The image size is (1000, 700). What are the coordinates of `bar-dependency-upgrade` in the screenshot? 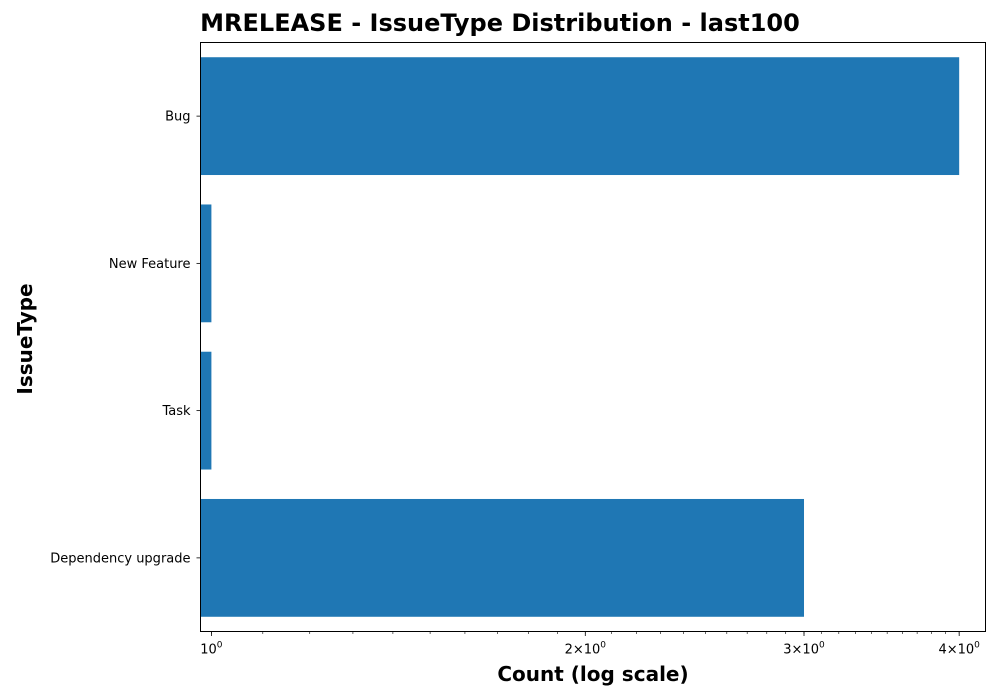 It's located at (503, 558).